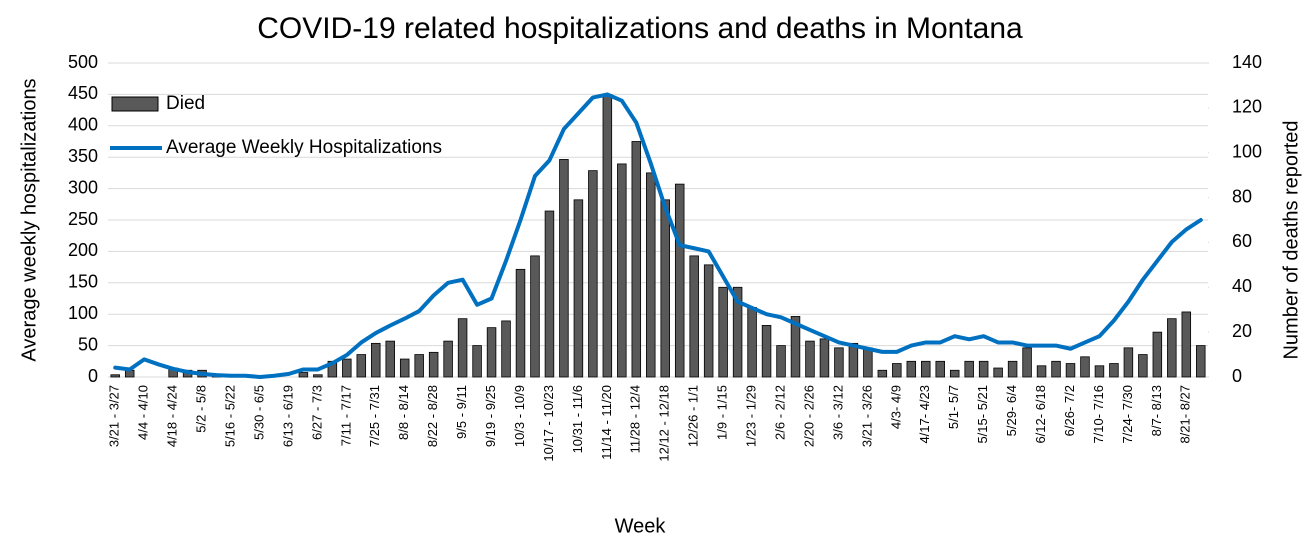 Image resolution: width=1313 pixels, height=548 pixels. Describe the element at coordinates (1291, 239) in the screenshot. I see `y2-axis-label: Number of deaths reported` at that location.